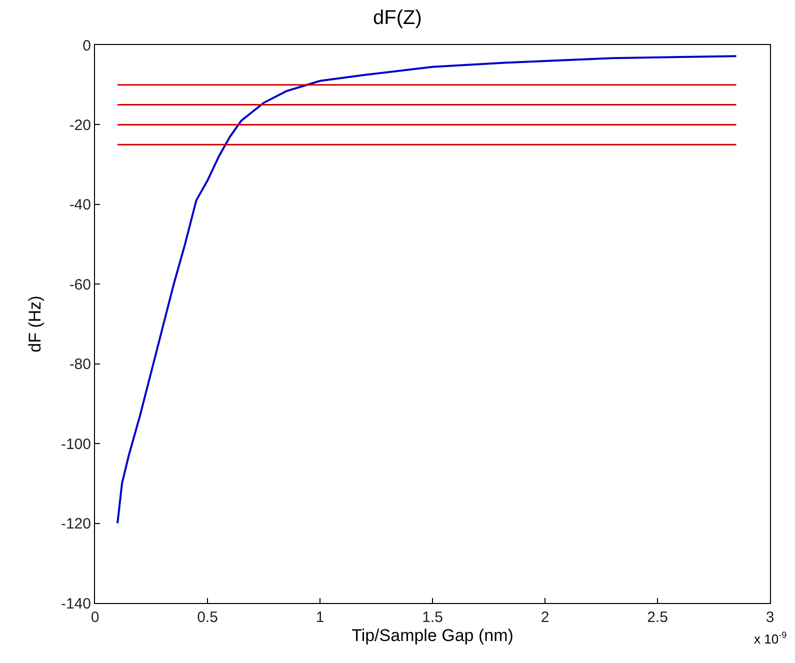 This screenshot has width=795, height=663. What do you see at coordinates (545, 617) in the screenshot?
I see `x-tick-label: 2` at bounding box center [545, 617].